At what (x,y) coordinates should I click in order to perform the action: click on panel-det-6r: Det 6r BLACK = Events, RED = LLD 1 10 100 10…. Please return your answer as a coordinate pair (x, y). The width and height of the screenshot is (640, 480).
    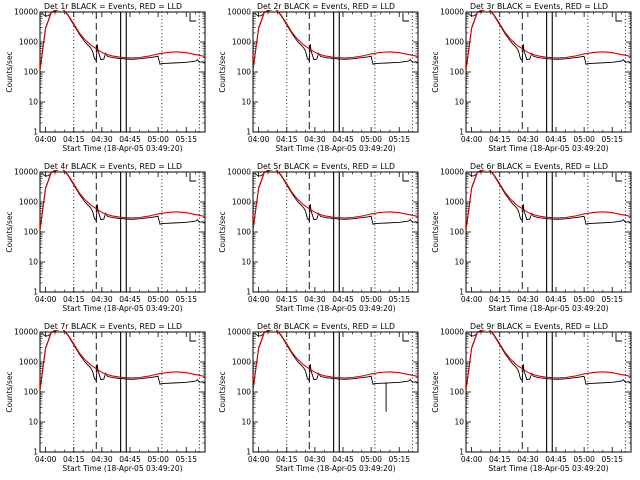
    Looking at the image, I should click on (531, 237).